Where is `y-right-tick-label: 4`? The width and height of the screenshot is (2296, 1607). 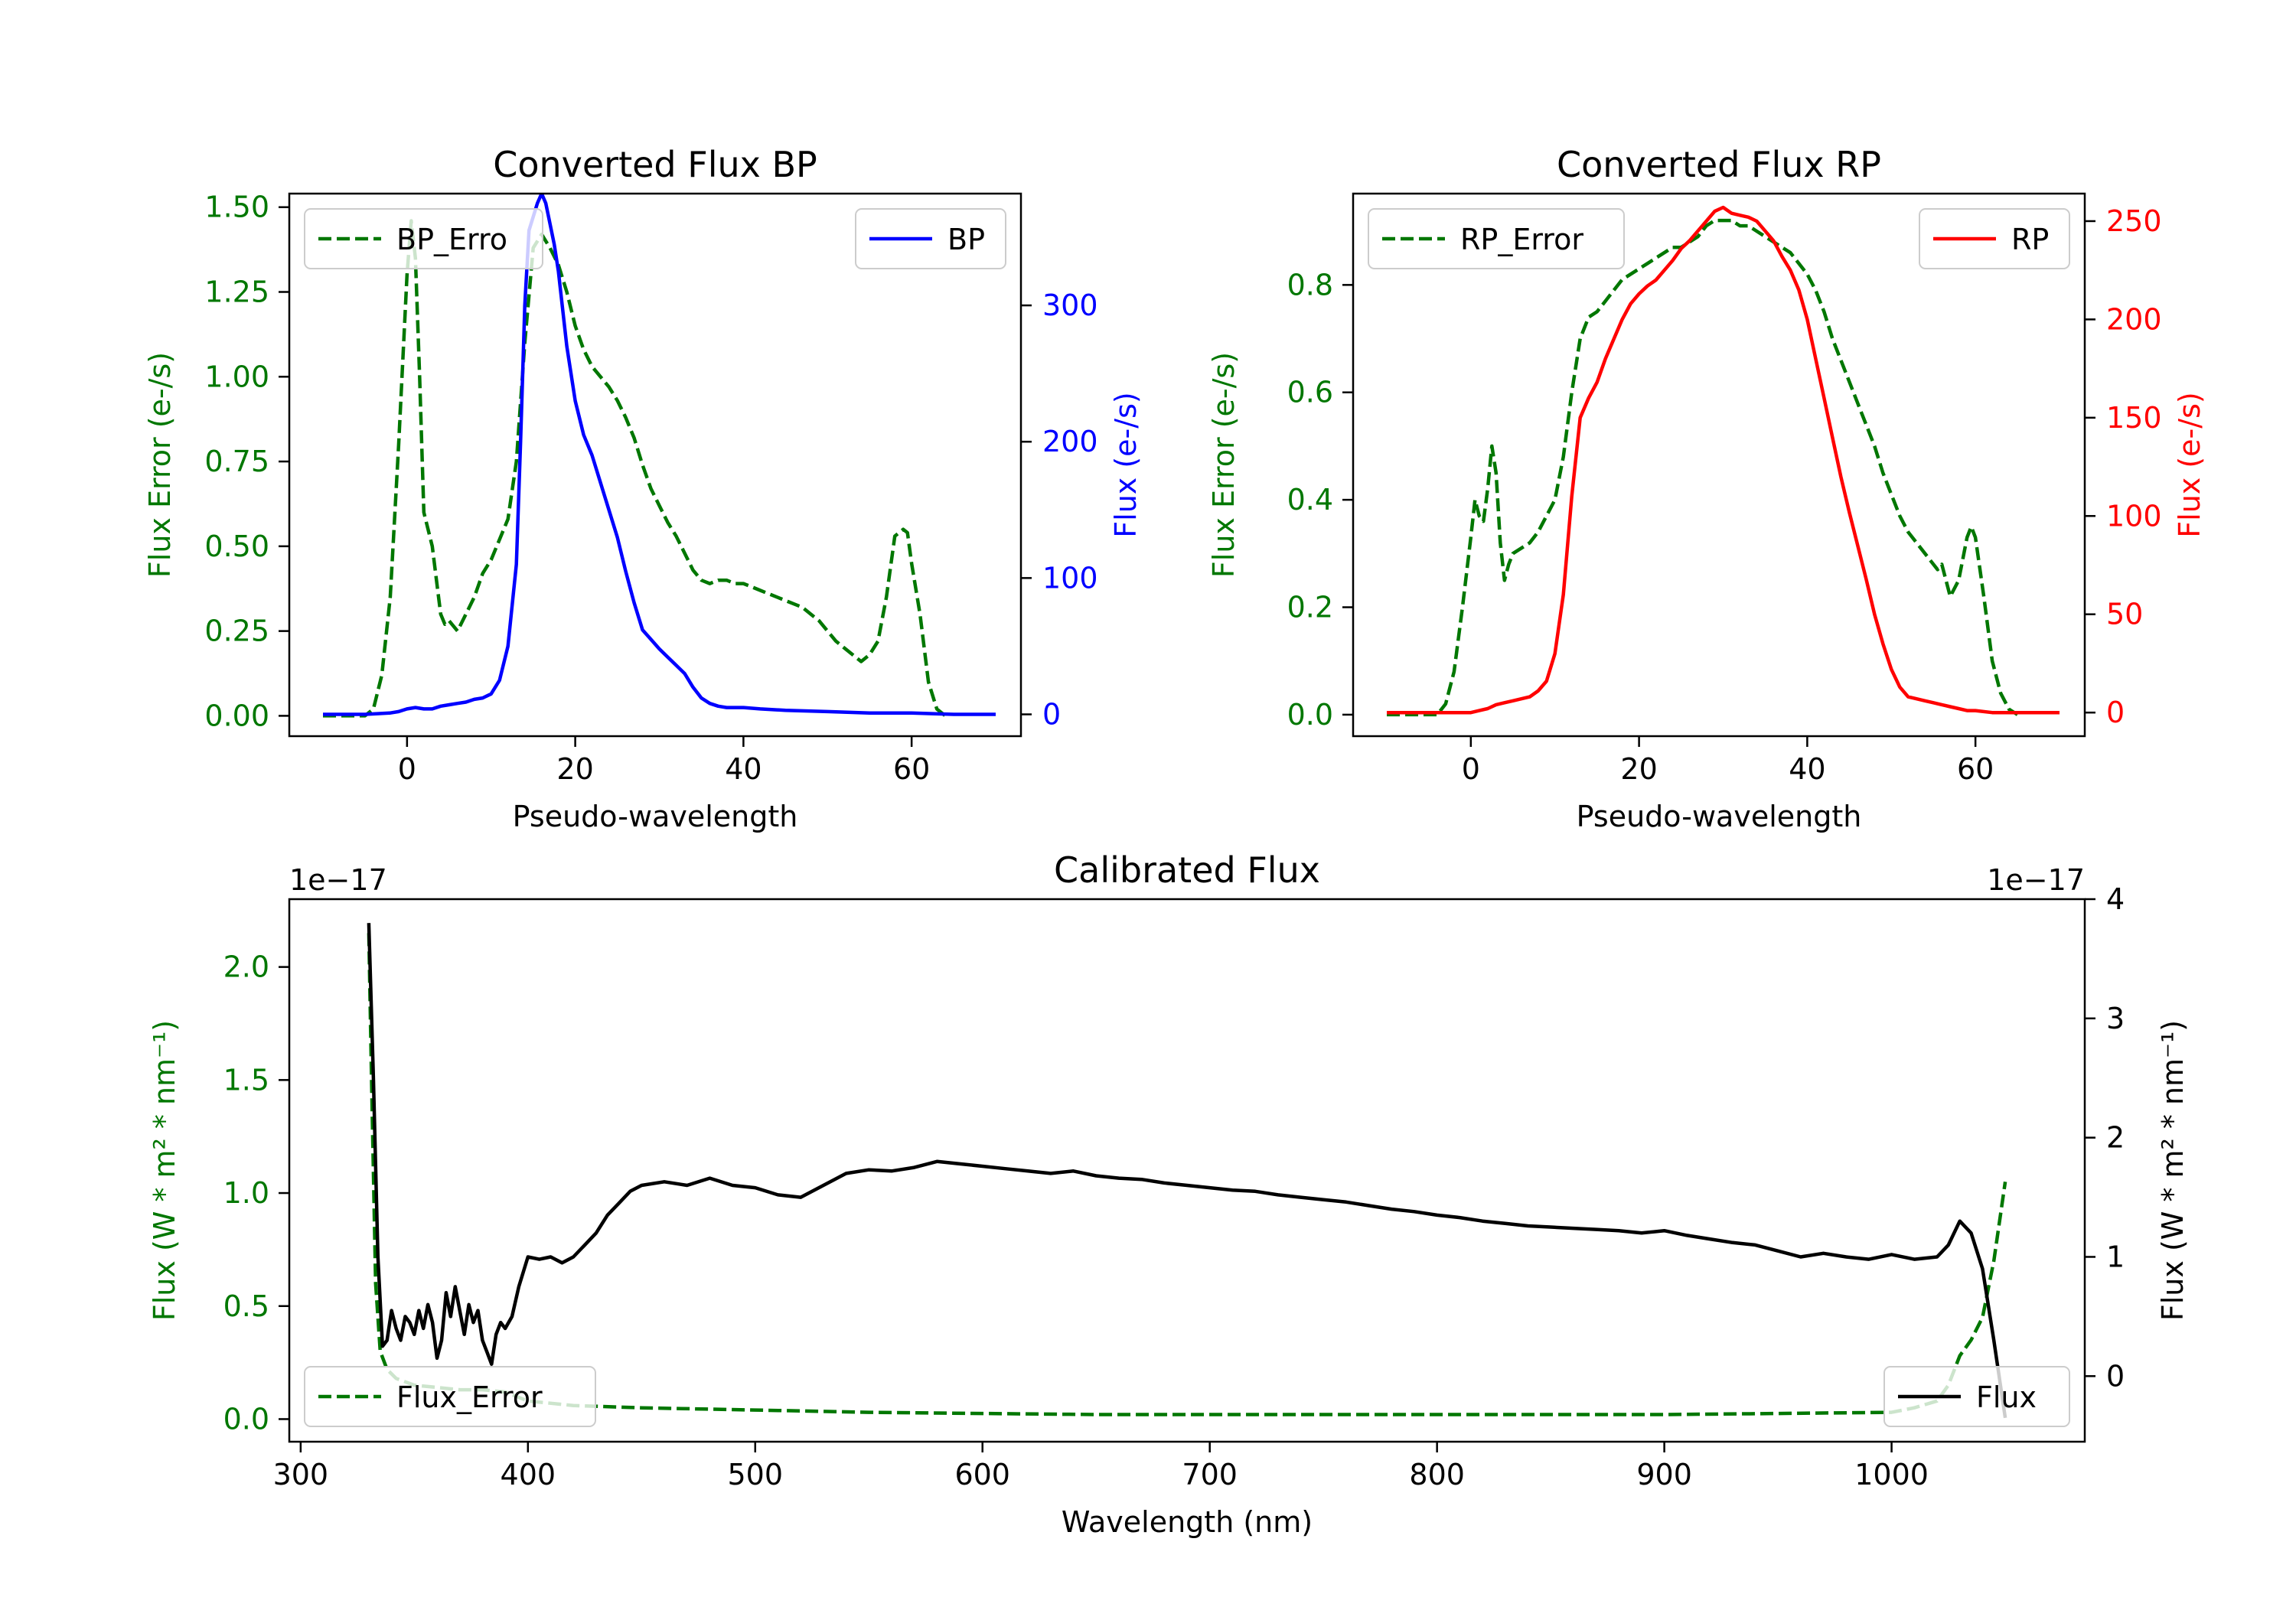
y-right-tick-label: 4 is located at coordinates (2115, 899).